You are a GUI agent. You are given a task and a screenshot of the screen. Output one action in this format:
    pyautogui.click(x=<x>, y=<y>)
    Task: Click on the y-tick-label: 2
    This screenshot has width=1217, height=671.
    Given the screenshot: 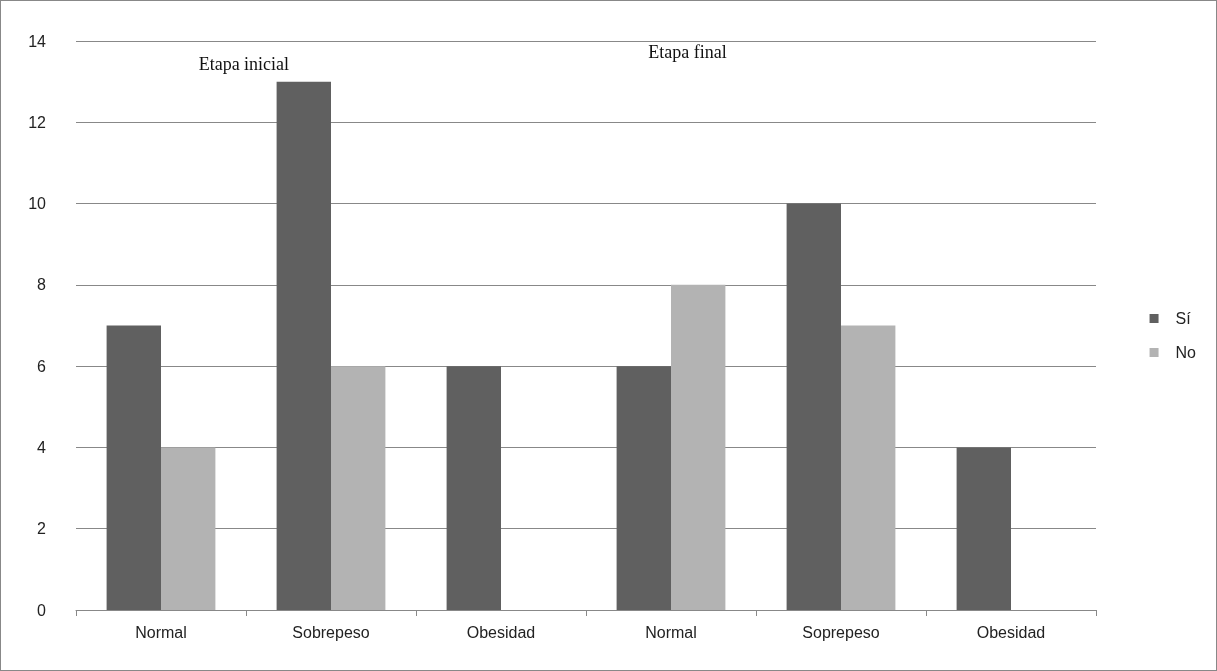 What is the action you would take?
    pyautogui.click(x=42, y=529)
    